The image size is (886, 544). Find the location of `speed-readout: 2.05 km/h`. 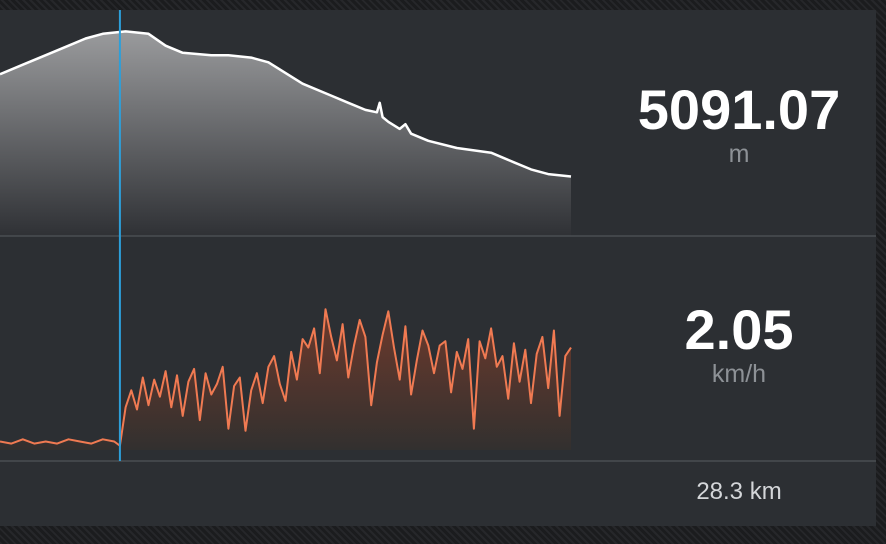

speed-readout: 2.05 km/h is located at coordinates (739, 343).